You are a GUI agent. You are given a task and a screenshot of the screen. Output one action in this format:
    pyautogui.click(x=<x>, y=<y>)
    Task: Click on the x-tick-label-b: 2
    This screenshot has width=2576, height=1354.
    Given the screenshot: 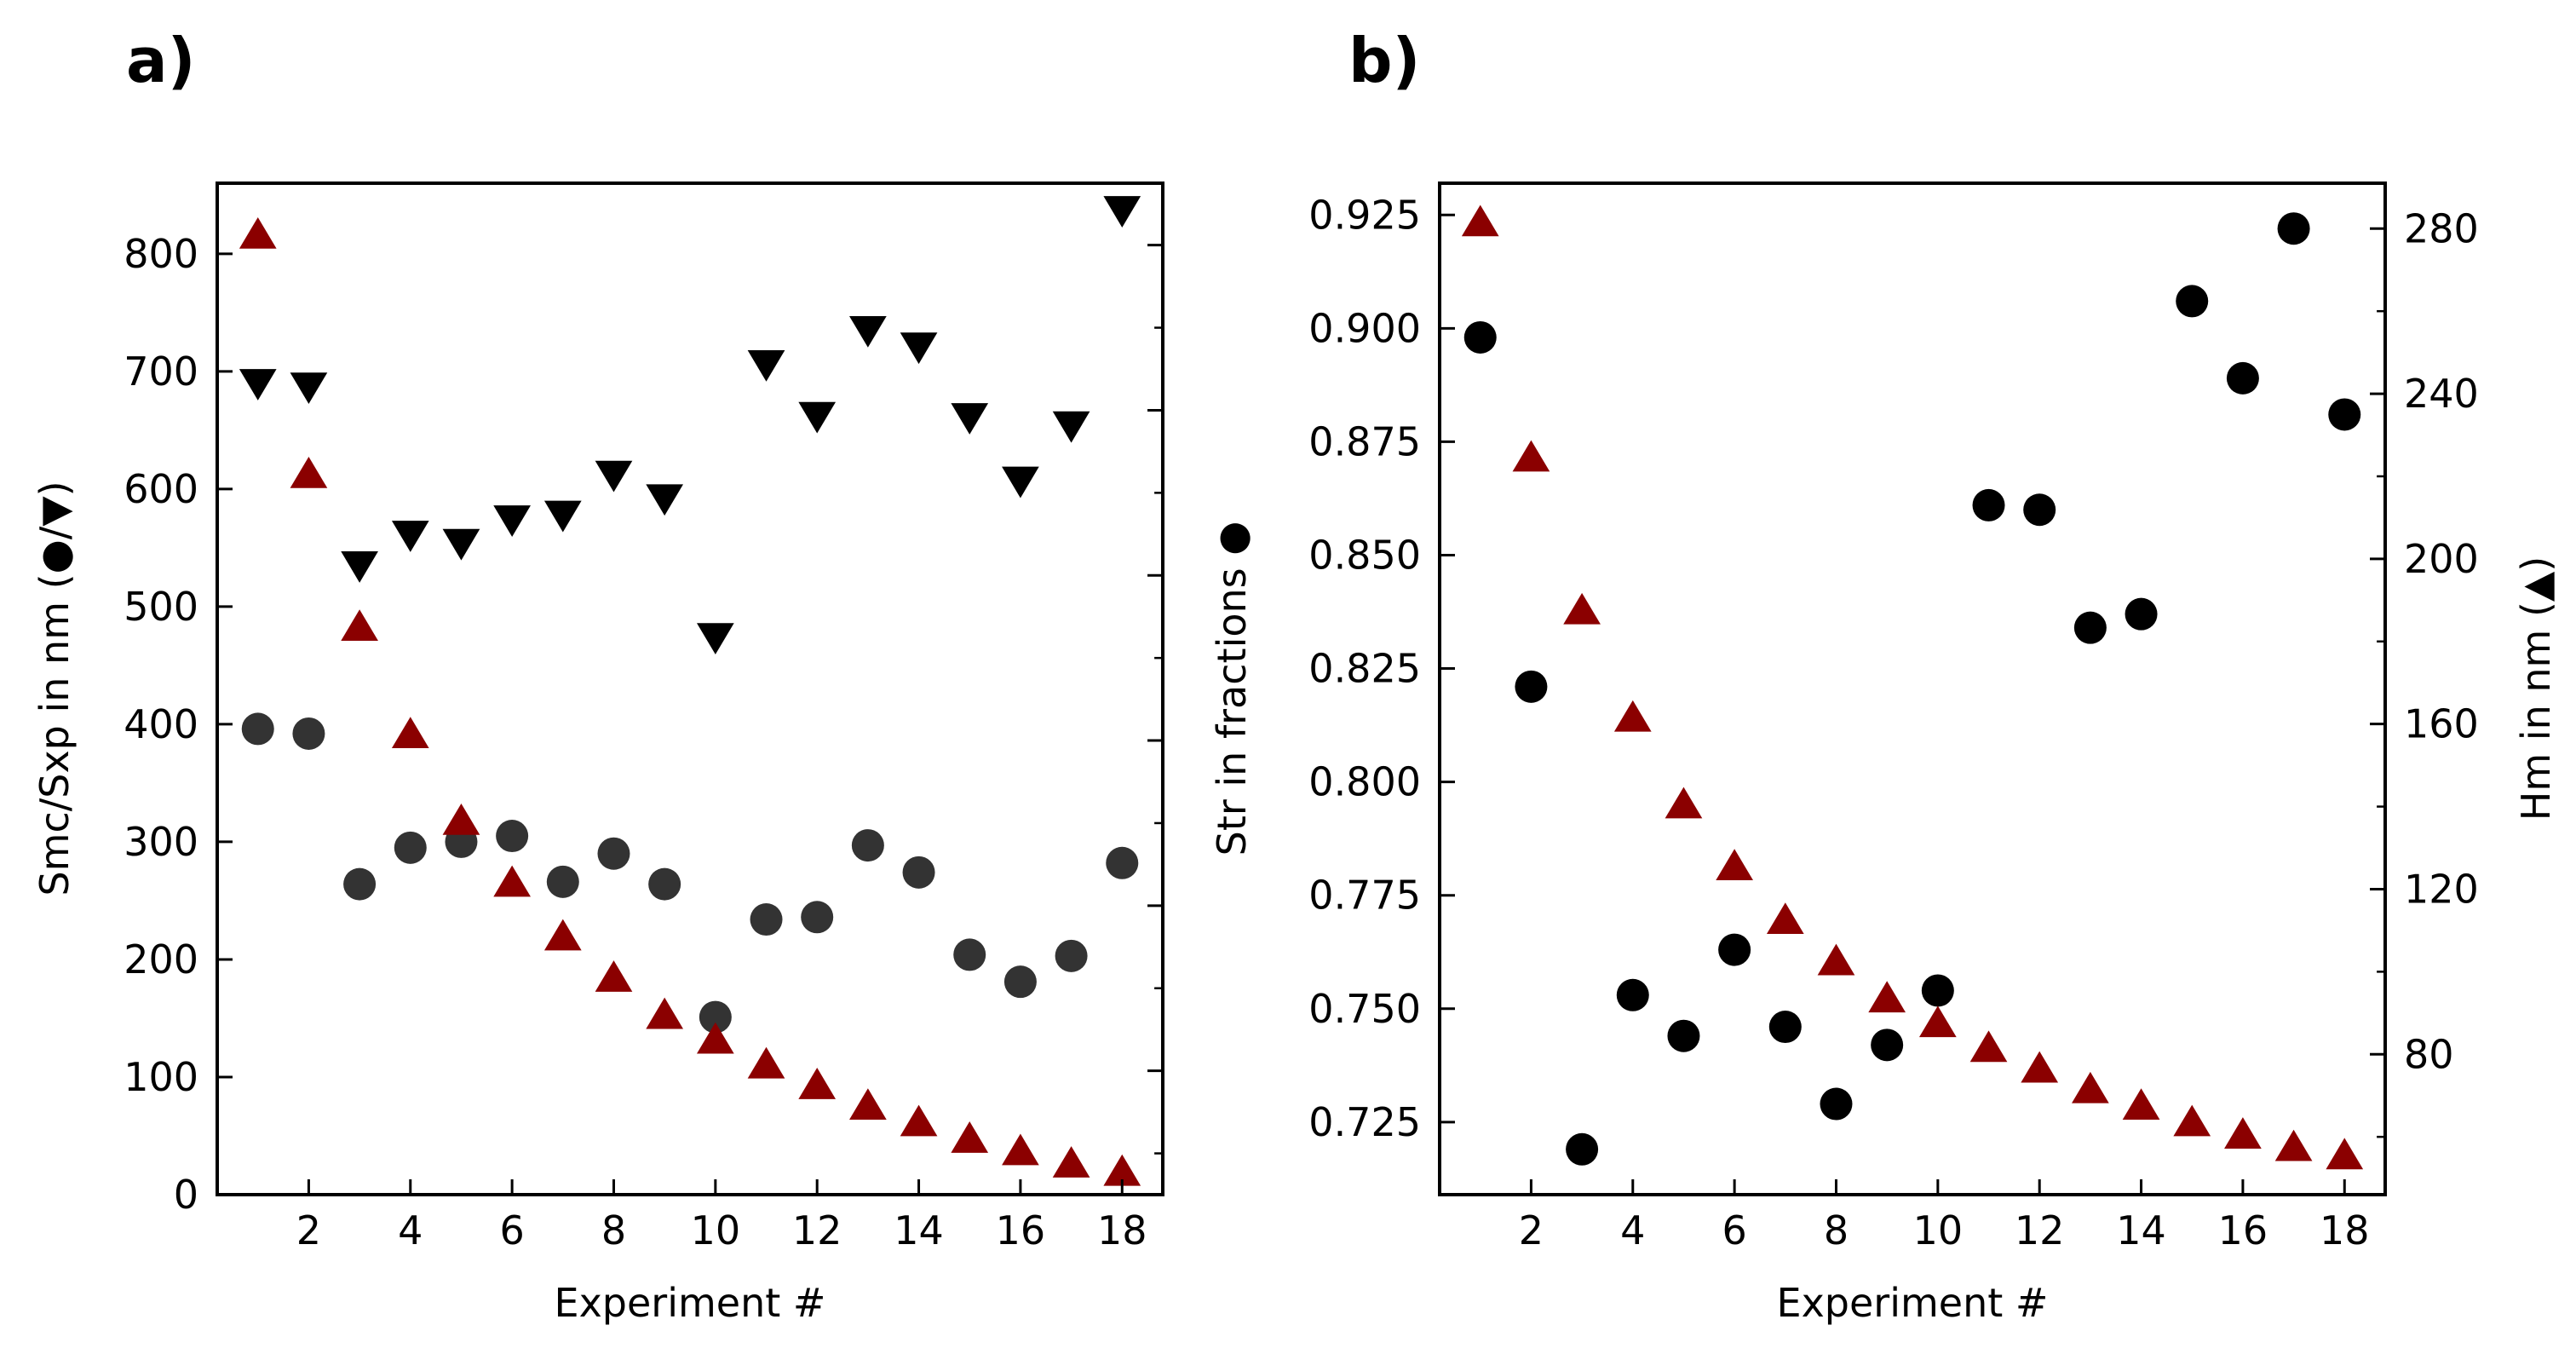 What is the action you would take?
    pyautogui.click(x=1532, y=1230)
    